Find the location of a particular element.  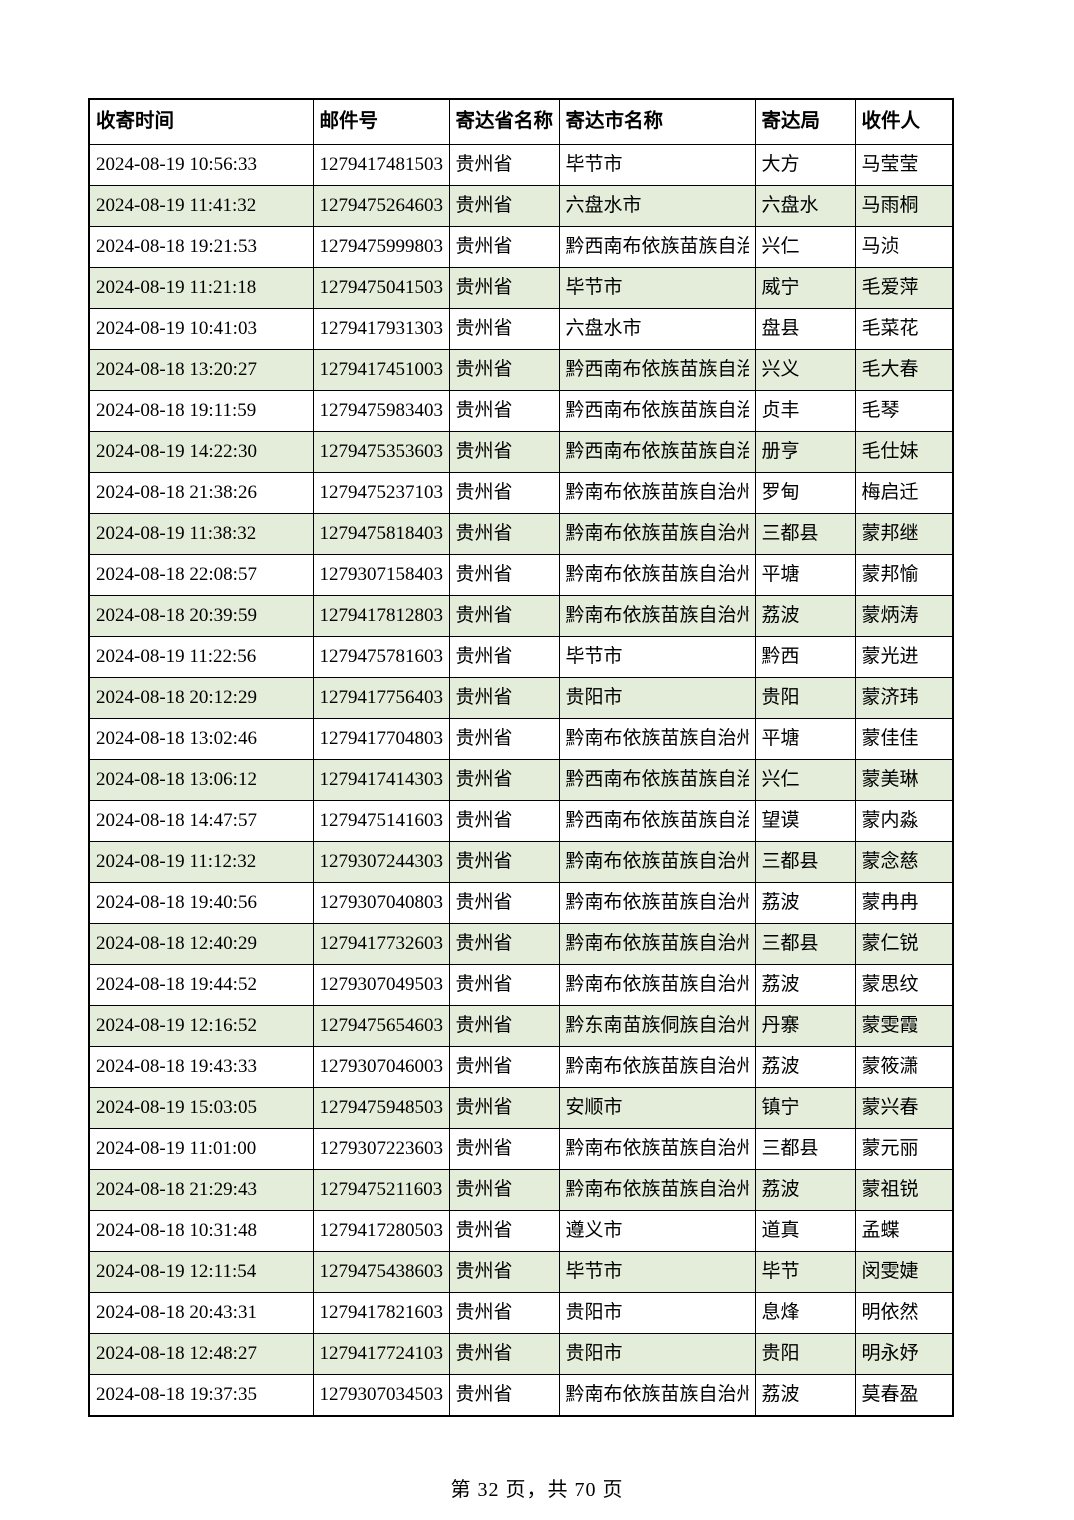

cell-receive-time: 2024-08-19 15:03:05 is located at coordinates (201, 1108).